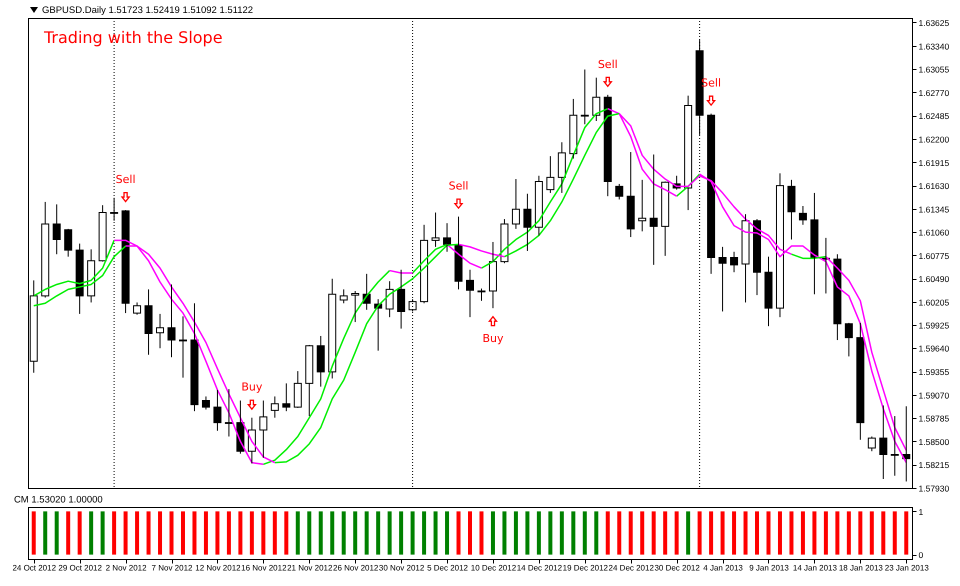  What do you see at coordinates (934, 465) in the screenshot?
I see `y-tick-label: 1.58215` at bounding box center [934, 465].